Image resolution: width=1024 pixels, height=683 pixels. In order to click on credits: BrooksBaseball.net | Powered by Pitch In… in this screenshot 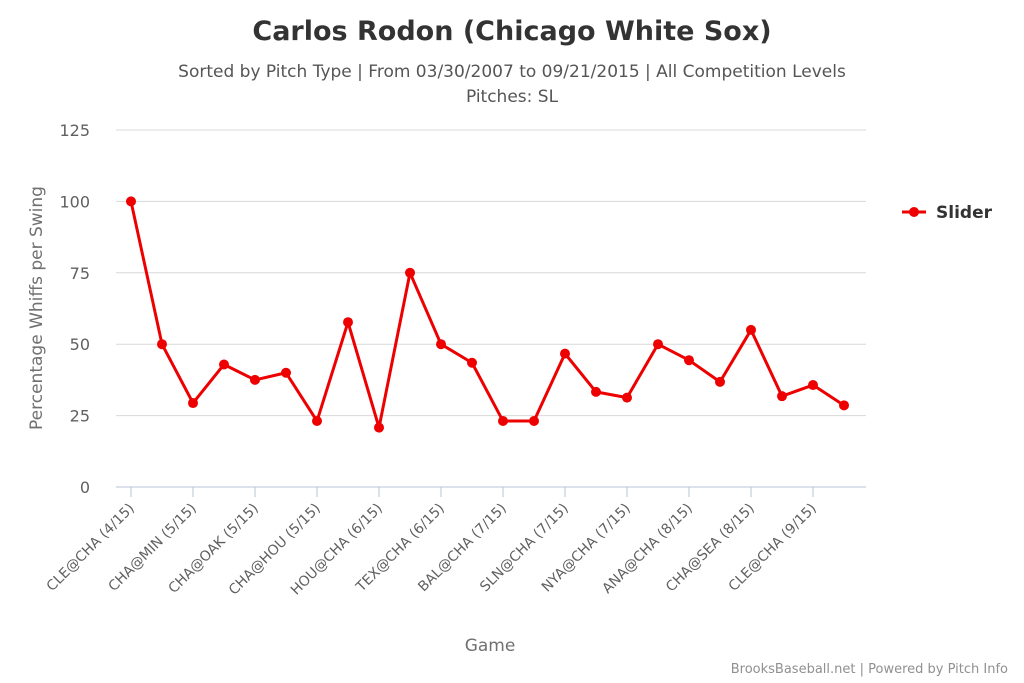, I will do `click(869, 669)`.